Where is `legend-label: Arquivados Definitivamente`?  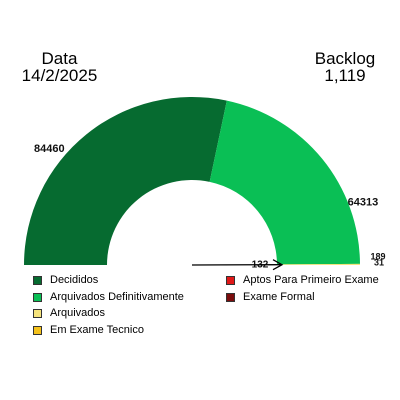
legend-label: Arquivados Definitivamente is located at coordinates (117, 297).